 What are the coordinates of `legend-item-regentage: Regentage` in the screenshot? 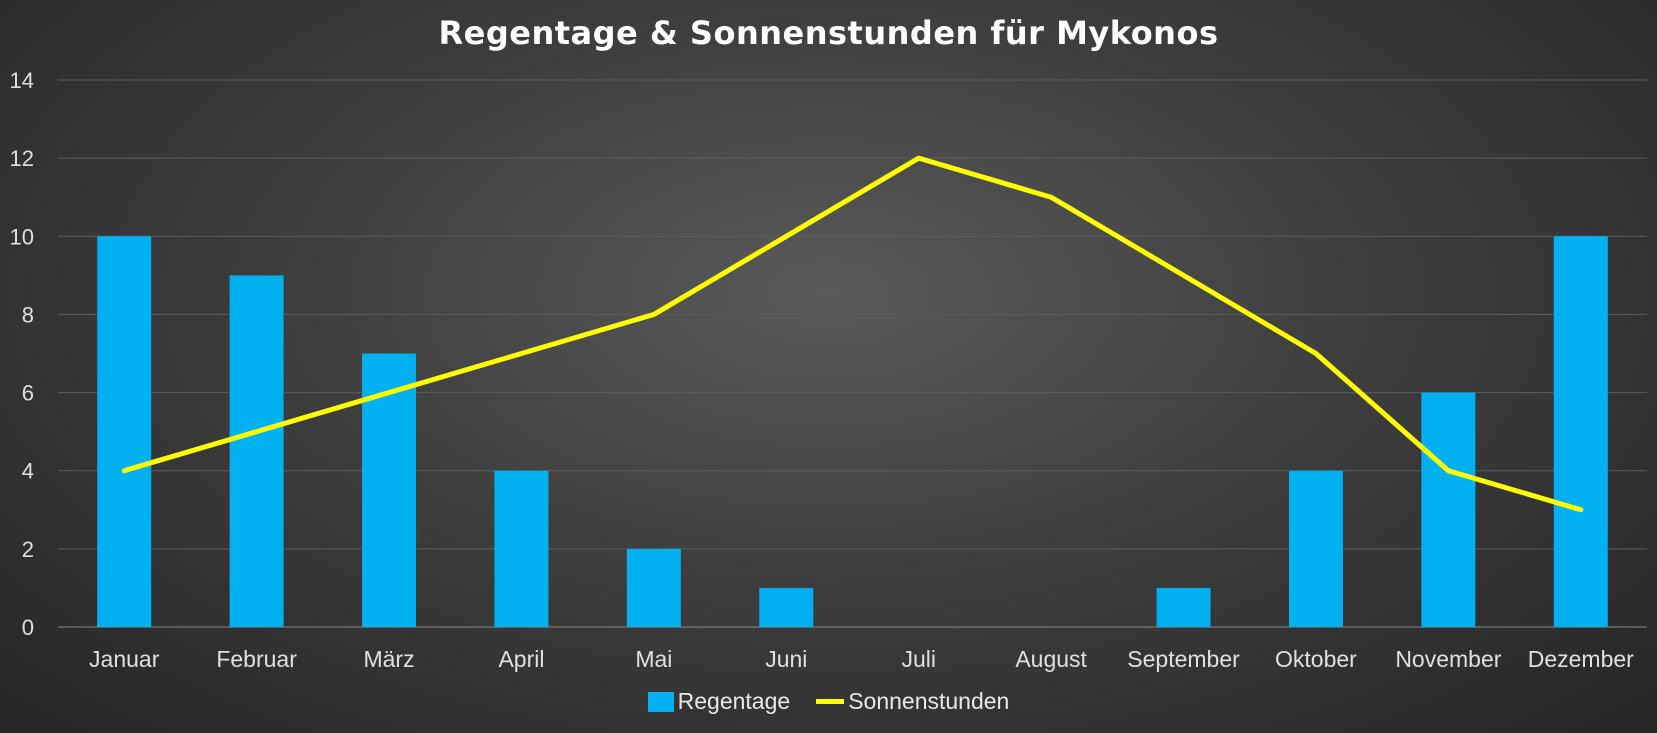 It's located at (719, 701).